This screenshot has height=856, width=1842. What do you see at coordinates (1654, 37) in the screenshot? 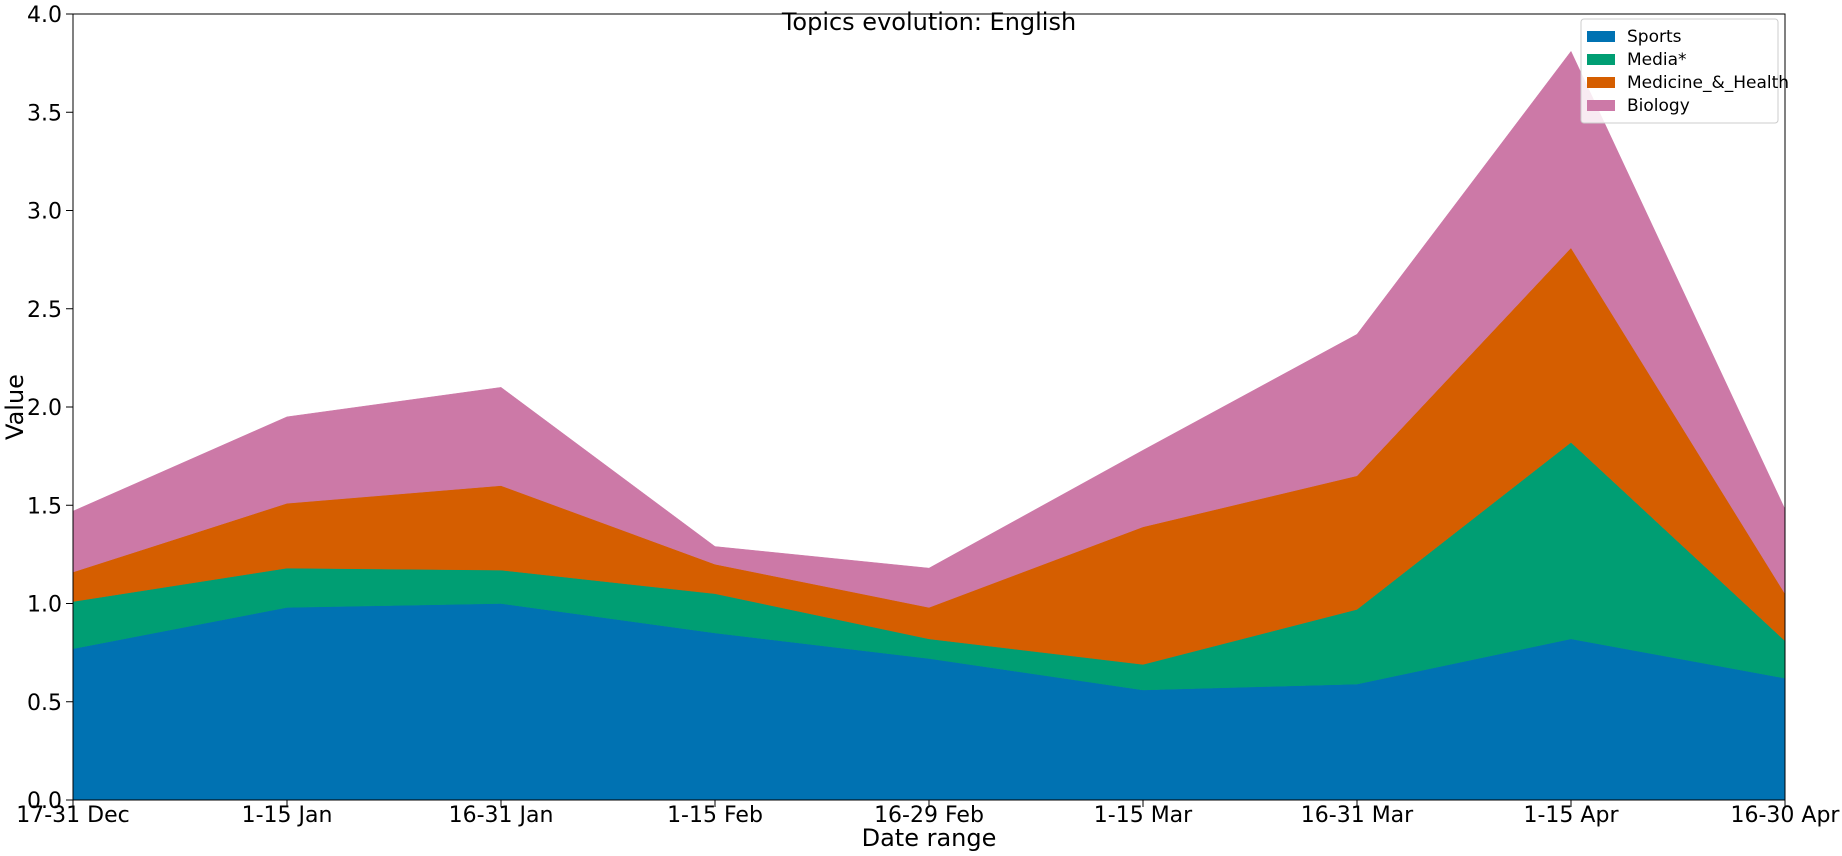
I see `legend-label: Sports` at bounding box center [1654, 37].